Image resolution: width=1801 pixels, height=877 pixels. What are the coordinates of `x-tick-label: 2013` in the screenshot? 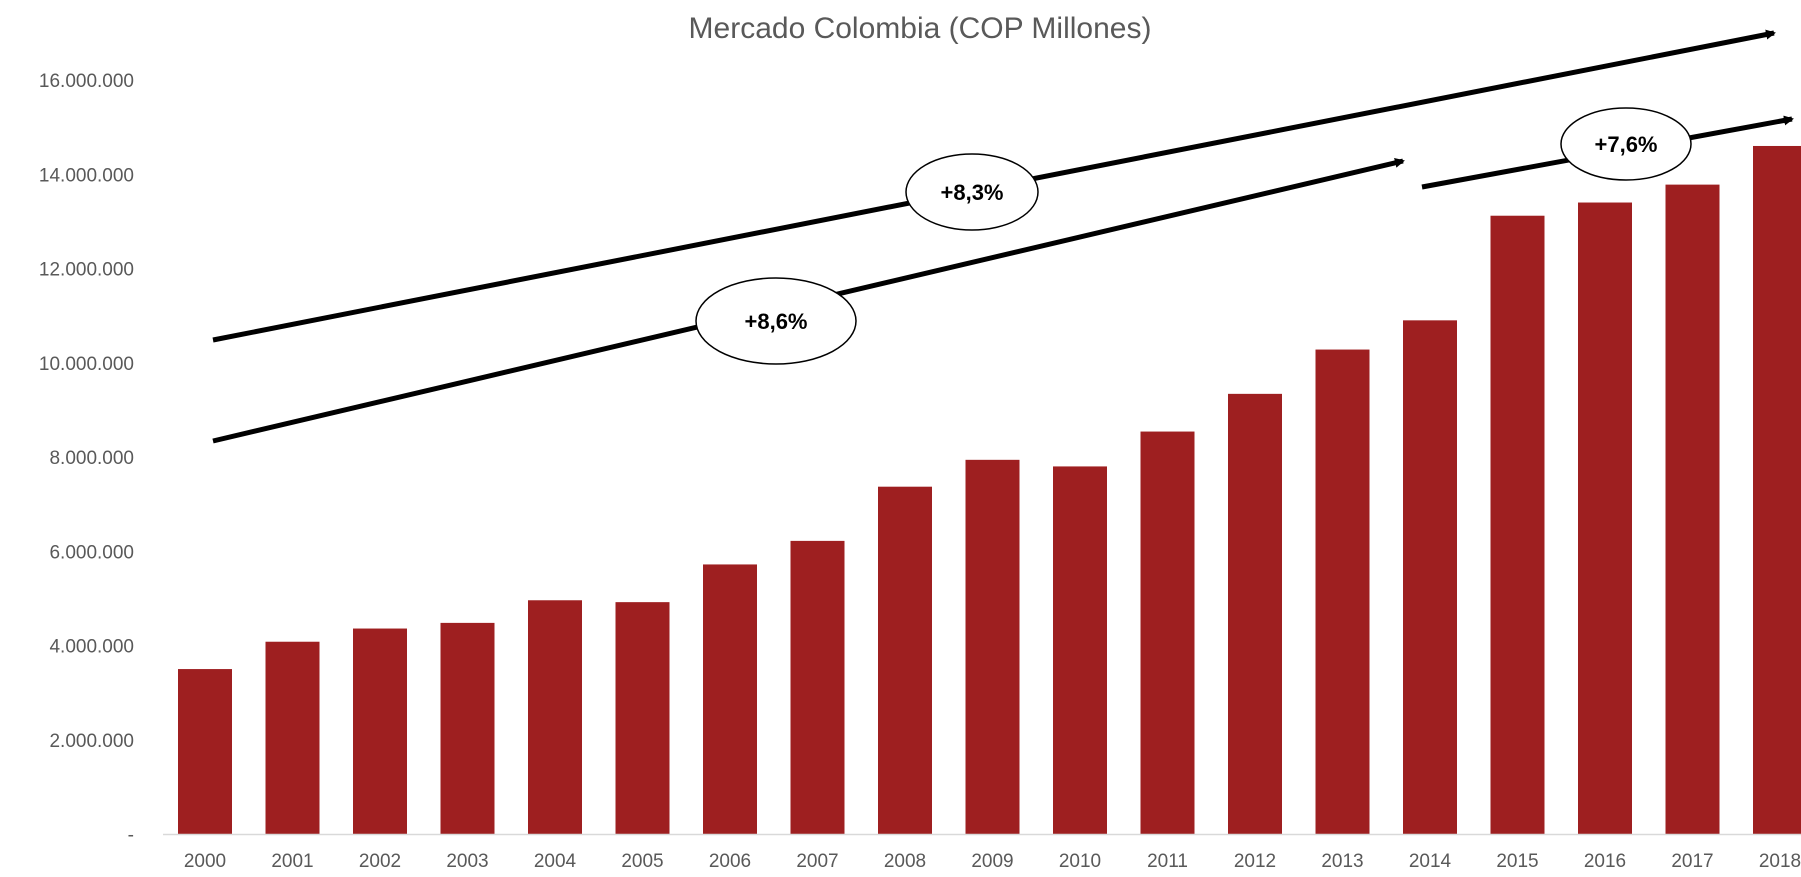 It's located at (1342, 861).